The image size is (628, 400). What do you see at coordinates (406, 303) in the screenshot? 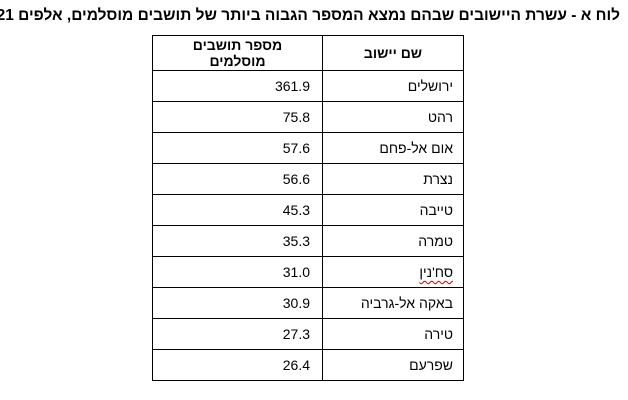
I see `settlement-name: באקה אל-גרביה` at bounding box center [406, 303].